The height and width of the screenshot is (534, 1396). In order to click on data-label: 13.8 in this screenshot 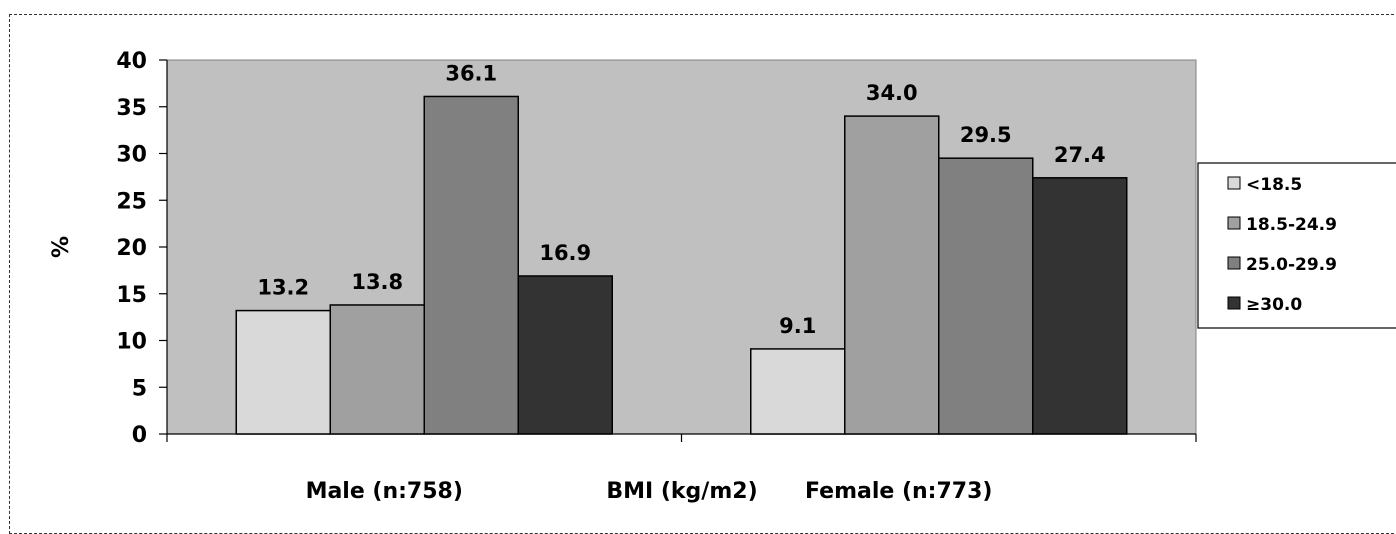, I will do `click(377, 282)`.